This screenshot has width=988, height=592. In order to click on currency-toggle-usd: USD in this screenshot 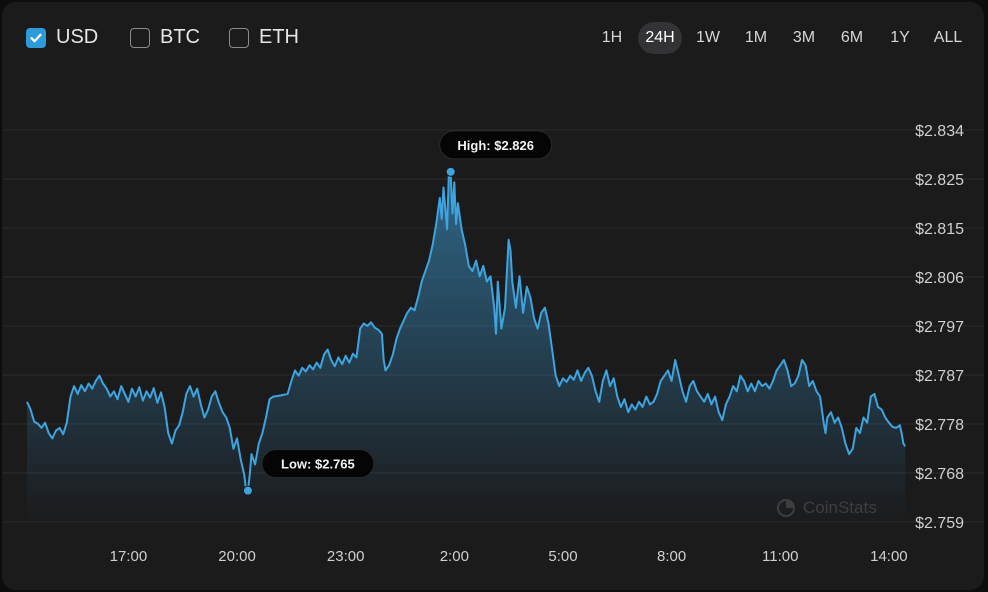, I will do `click(62, 37)`.